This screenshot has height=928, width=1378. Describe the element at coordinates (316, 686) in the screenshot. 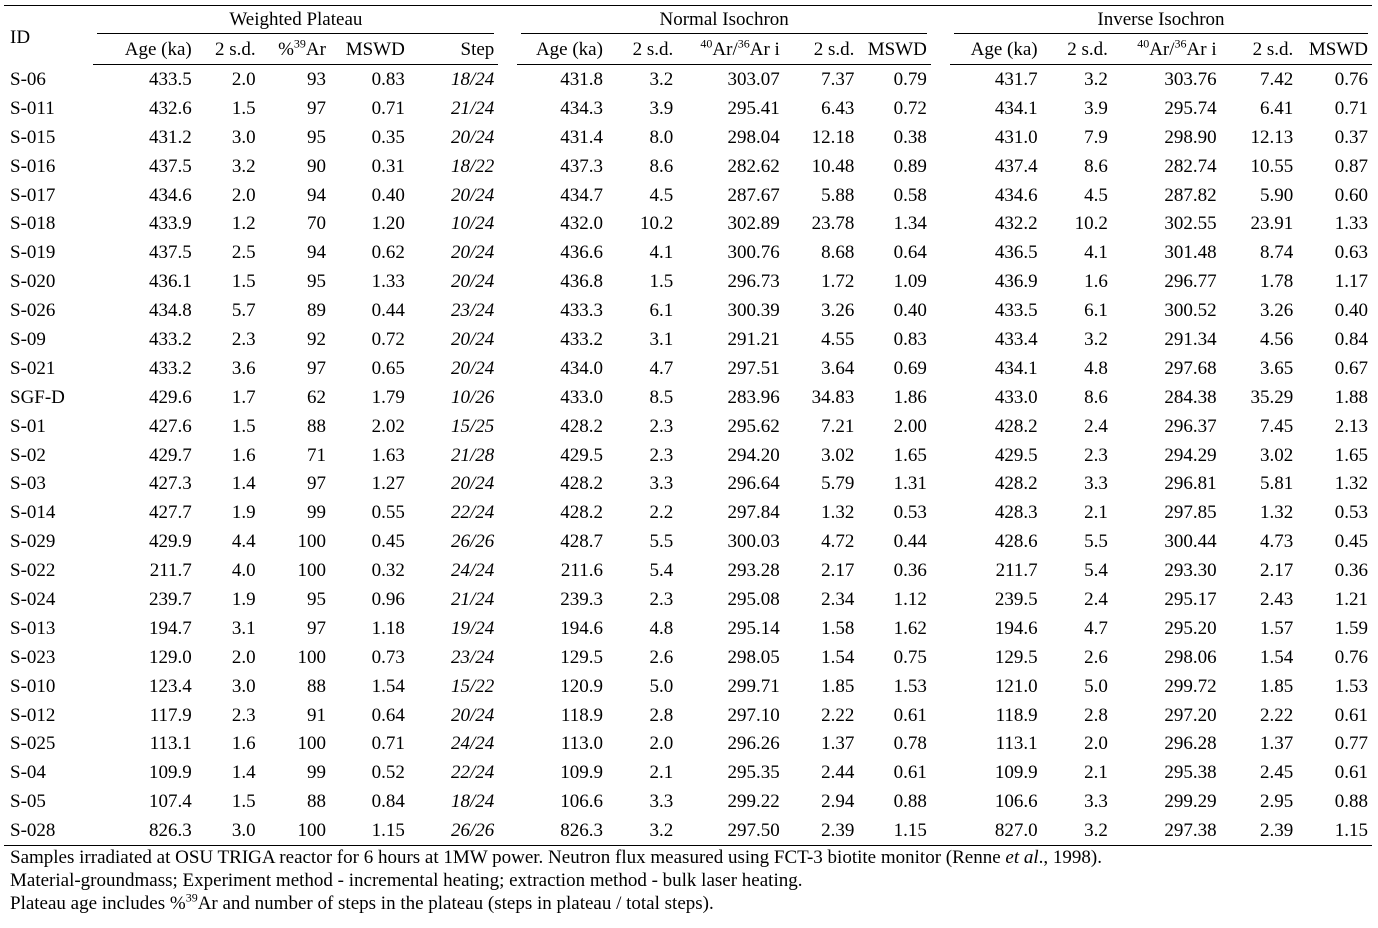

I see `table-cell: 88` at that location.